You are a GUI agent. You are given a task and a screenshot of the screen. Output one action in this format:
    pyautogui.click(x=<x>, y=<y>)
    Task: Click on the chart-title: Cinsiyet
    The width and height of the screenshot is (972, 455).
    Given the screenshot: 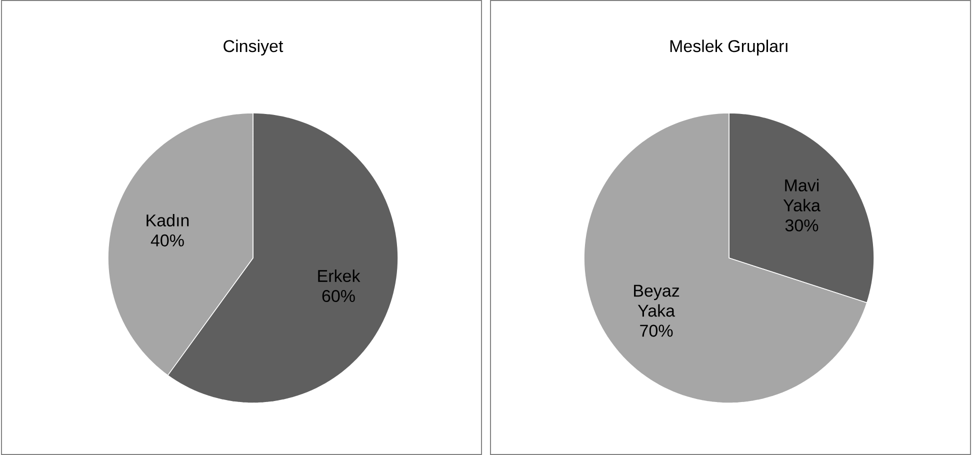 What is the action you would take?
    pyautogui.click(x=254, y=48)
    